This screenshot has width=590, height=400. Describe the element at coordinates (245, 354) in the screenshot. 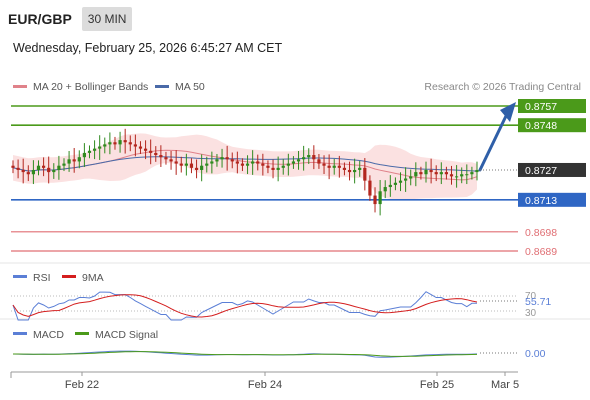

I see `macd-signal-line` at that location.